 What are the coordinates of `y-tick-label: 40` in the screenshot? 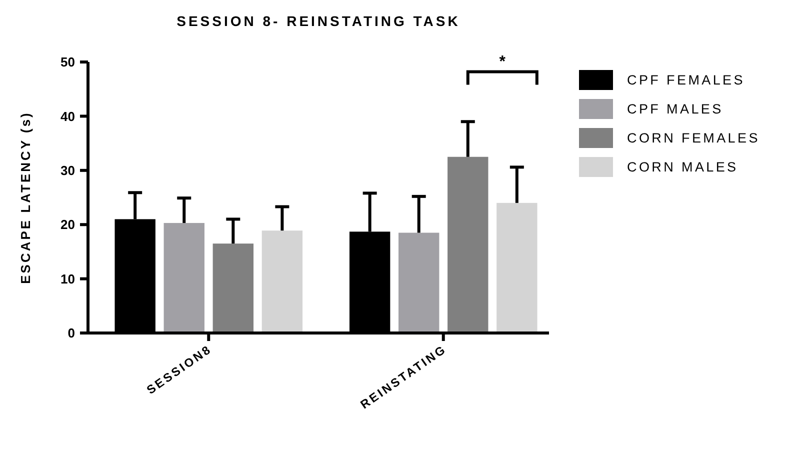 It's located at (67, 116).